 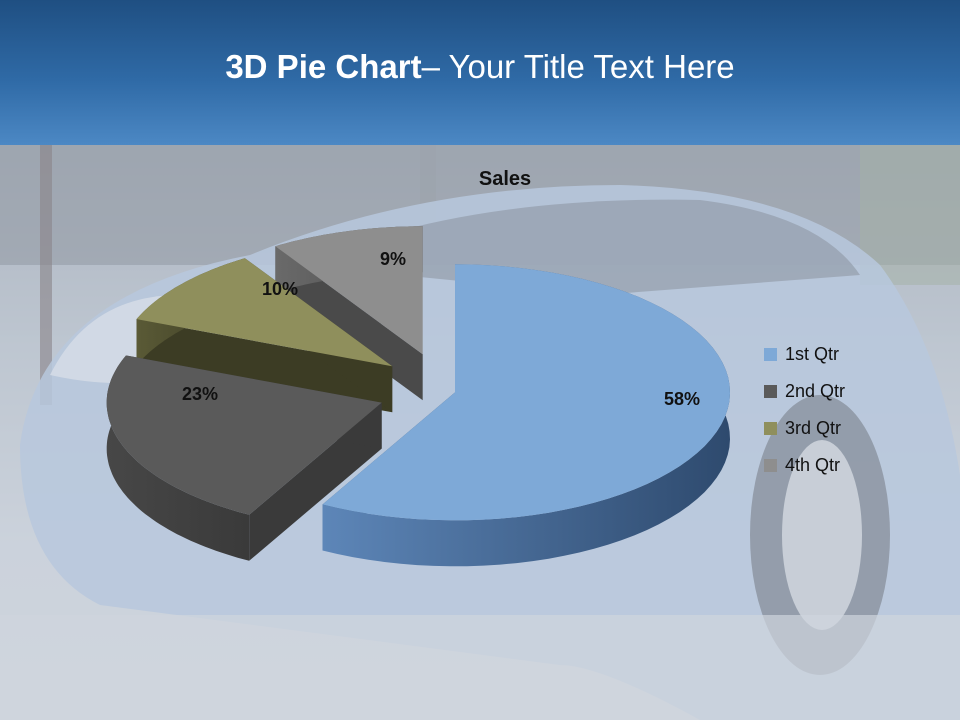 I want to click on legend-label: 4th Qtr, so click(x=813, y=465).